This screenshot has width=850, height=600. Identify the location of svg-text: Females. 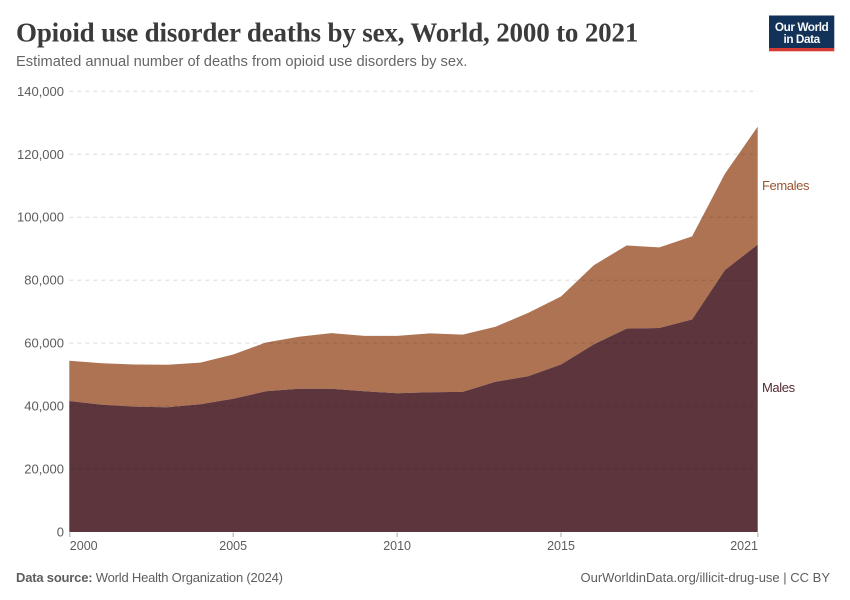
(786, 185).